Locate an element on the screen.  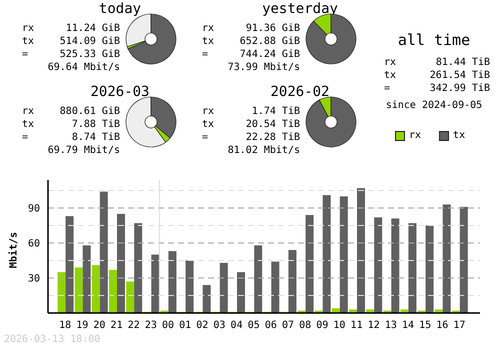
x-tick-label: 15 is located at coordinates (425, 326).